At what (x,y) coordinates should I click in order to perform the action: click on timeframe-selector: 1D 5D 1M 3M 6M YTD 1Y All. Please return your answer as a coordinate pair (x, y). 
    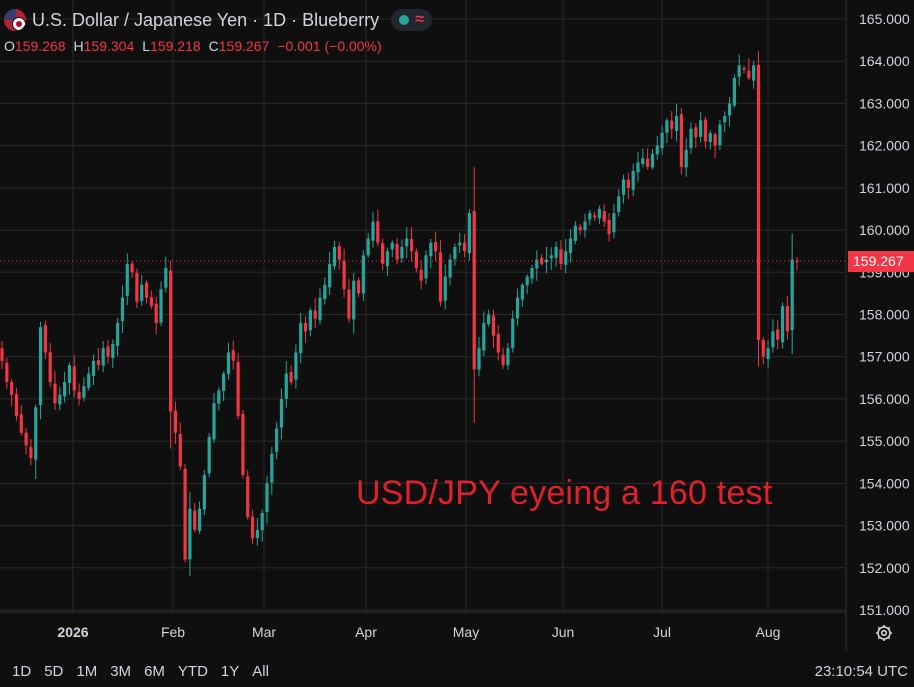
    Looking at the image, I should click on (134, 671).